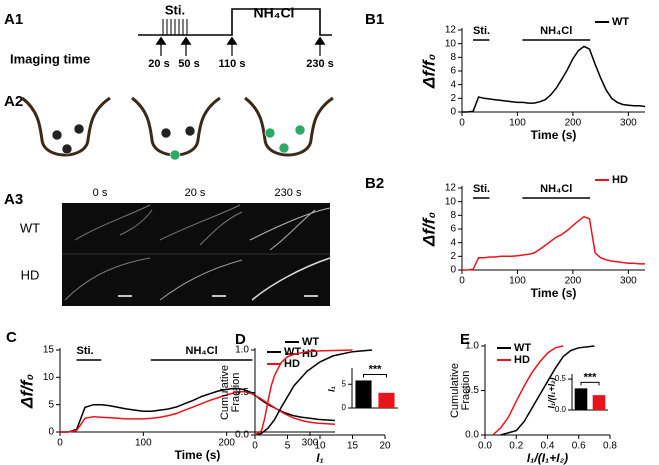 The image size is (659, 465). Describe the element at coordinates (274, 13) in the screenshot. I see `treatment-label: NH₄Cl` at that location.